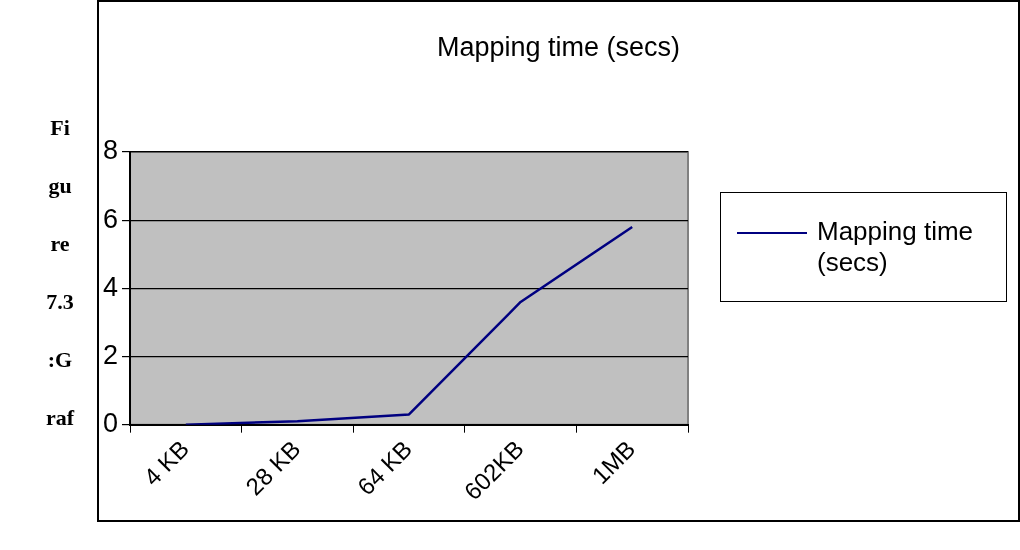  Describe the element at coordinates (166, 462) in the screenshot. I see `x-tick-label: 4 KB` at that location.